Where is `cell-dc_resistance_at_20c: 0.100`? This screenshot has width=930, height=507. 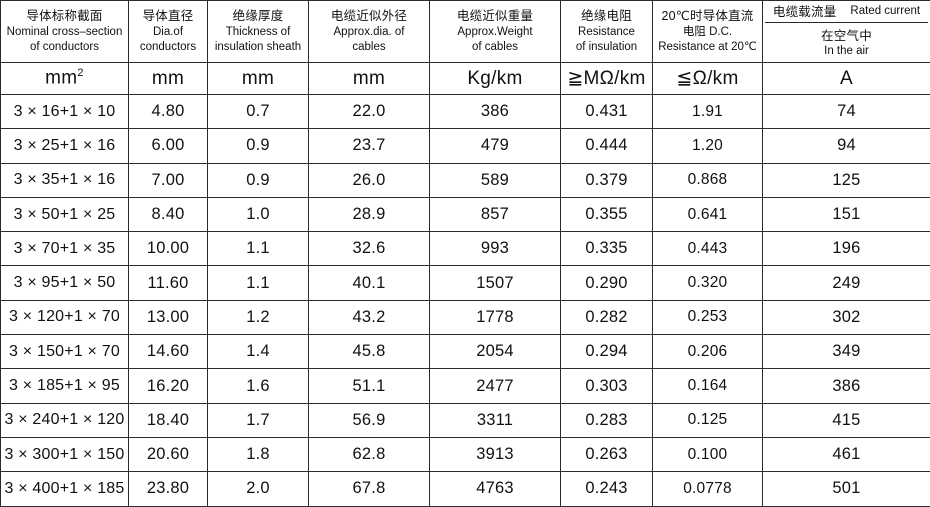 cell-dc_resistance_at_20c: 0.100 is located at coordinates (708, 454).